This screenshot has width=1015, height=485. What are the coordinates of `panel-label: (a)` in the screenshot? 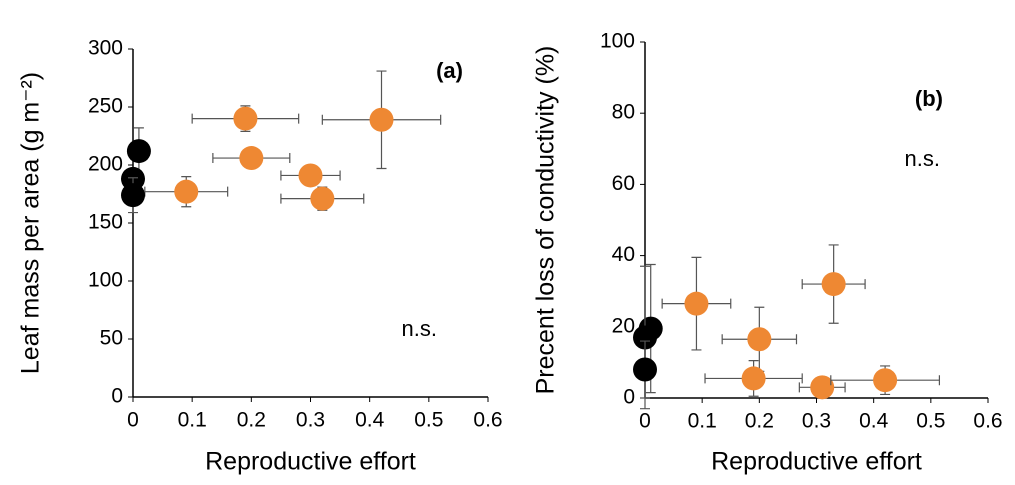 It's located at (449, 70).